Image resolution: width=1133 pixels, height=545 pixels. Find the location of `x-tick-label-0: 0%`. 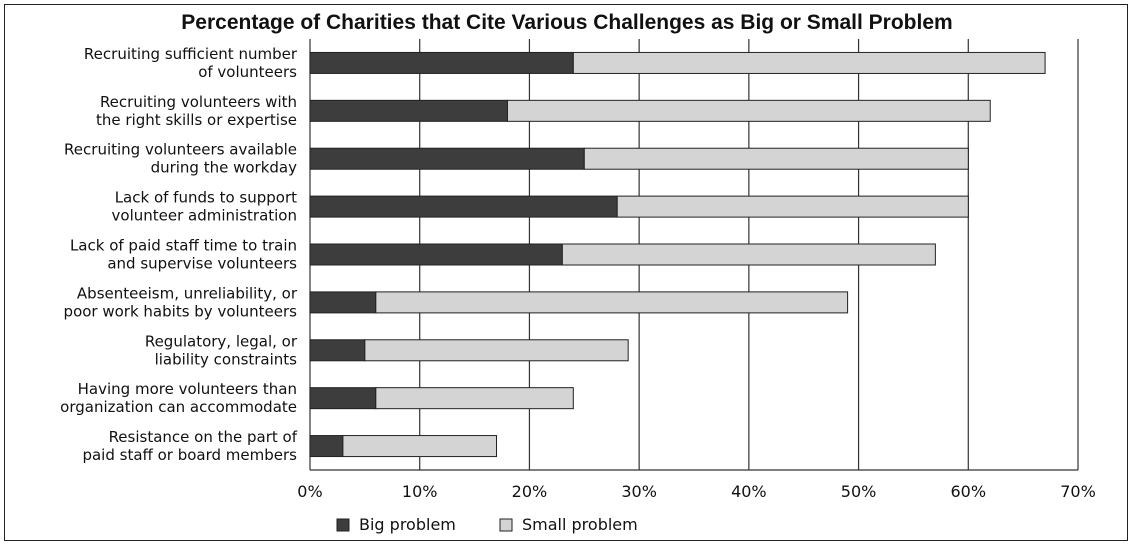

x-tick-label-0: 0% is located at coordinates (309, 491).